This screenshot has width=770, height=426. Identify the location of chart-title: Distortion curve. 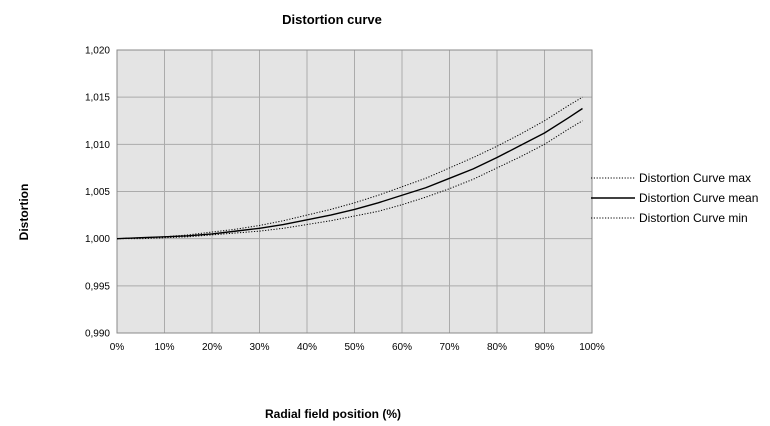
(332, 19).